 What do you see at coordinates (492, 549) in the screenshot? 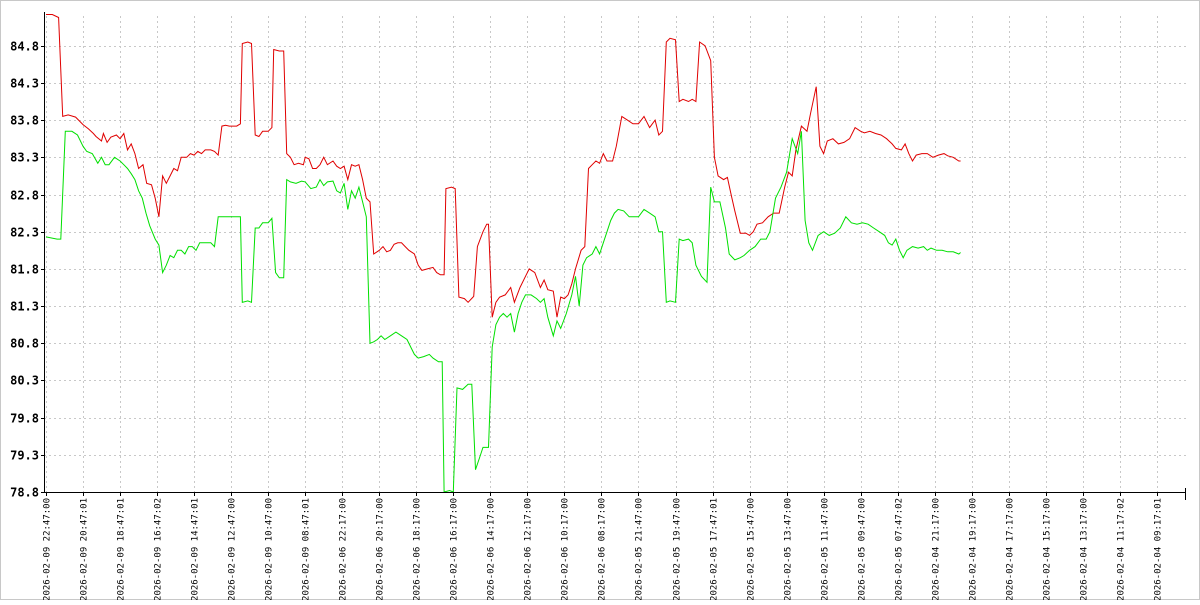
I see `x-tick-label: 2026-02-06 14:17:00` at bounding box center [492, 549].